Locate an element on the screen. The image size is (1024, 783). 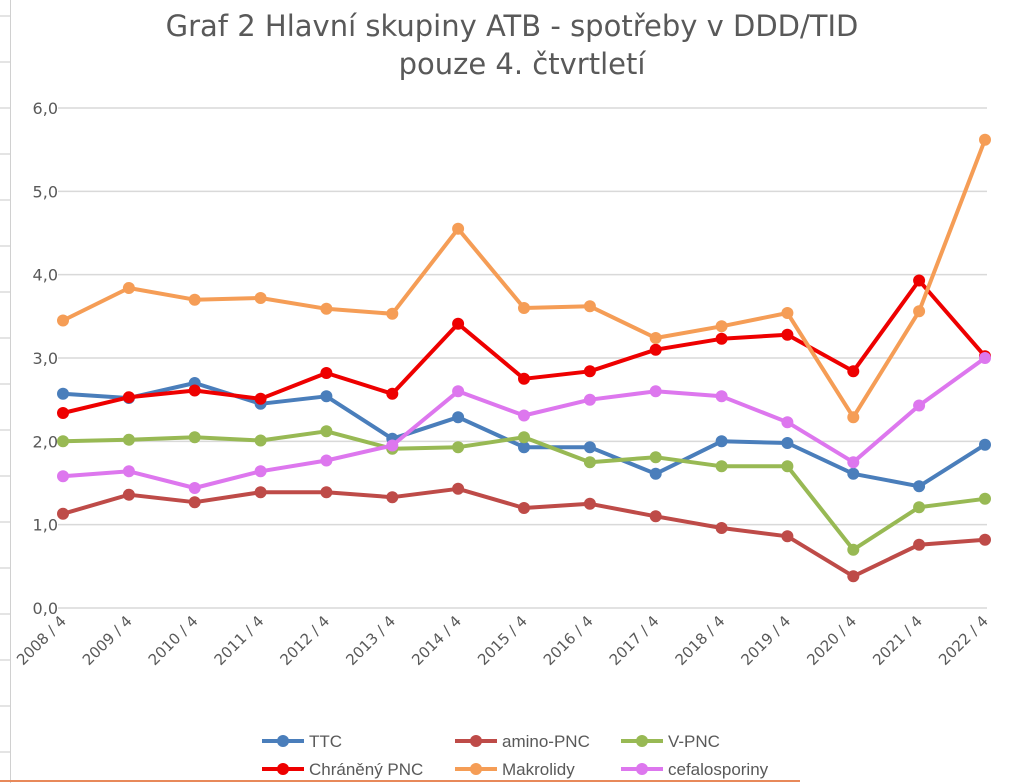
y-tick-label: 5,0 is located at coordinates (45, 191).